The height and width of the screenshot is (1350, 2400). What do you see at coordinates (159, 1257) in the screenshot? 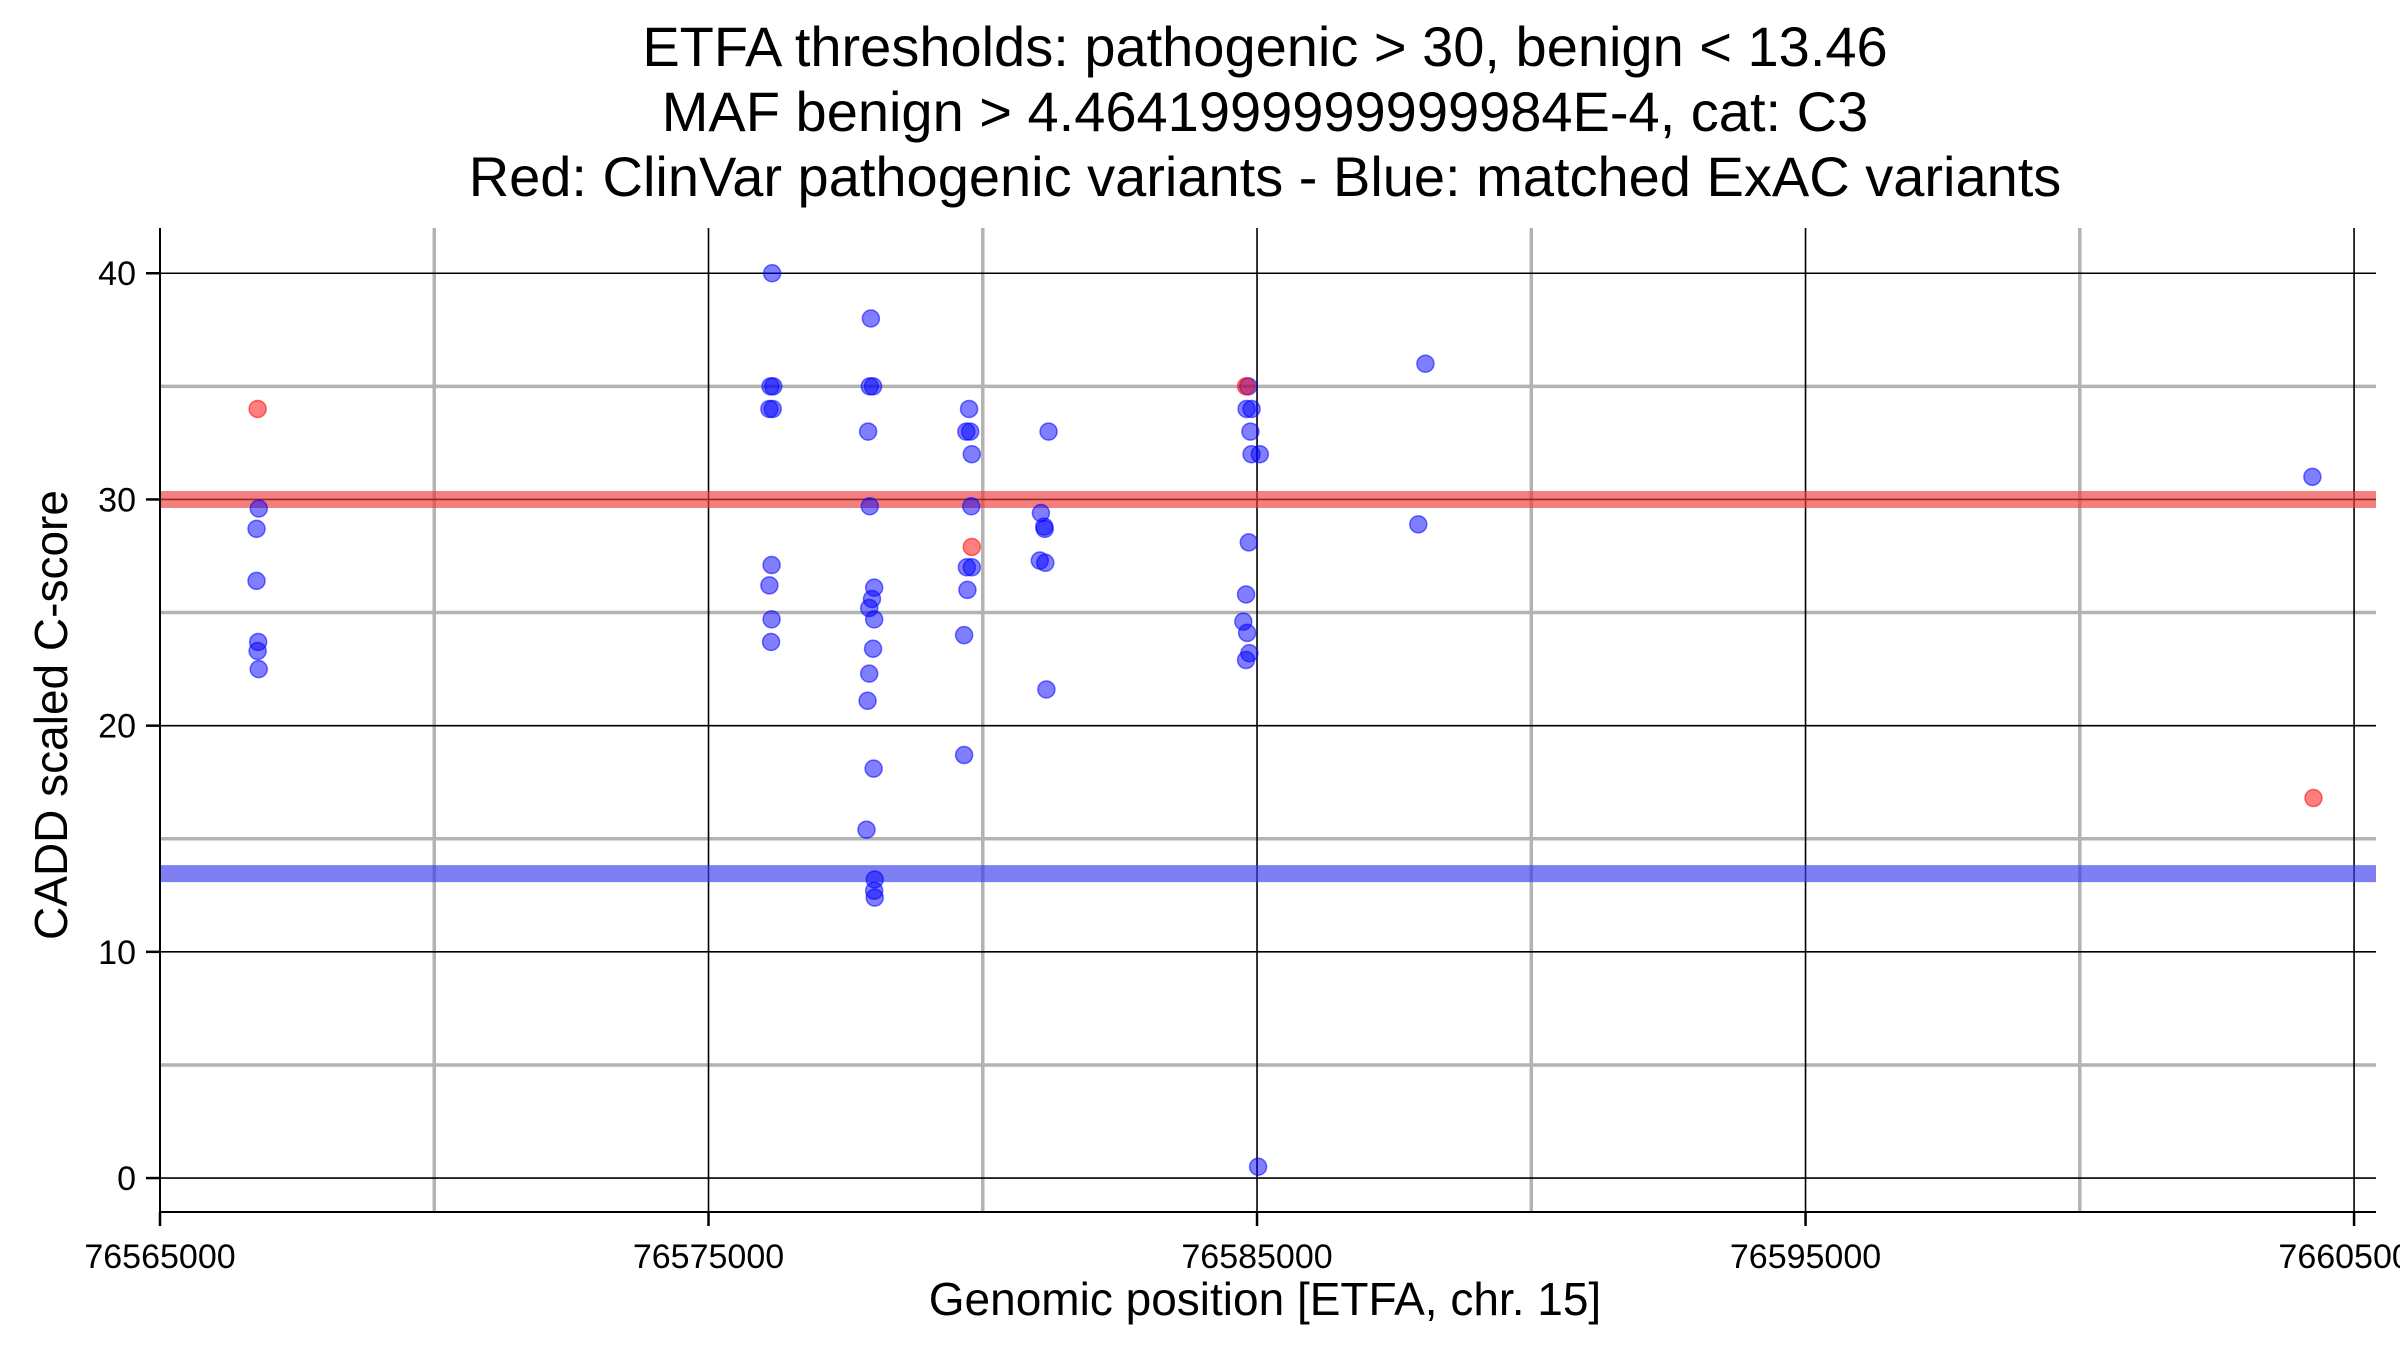
I see `x-tick-label: 76565000` at bounding box center [159, 1257].